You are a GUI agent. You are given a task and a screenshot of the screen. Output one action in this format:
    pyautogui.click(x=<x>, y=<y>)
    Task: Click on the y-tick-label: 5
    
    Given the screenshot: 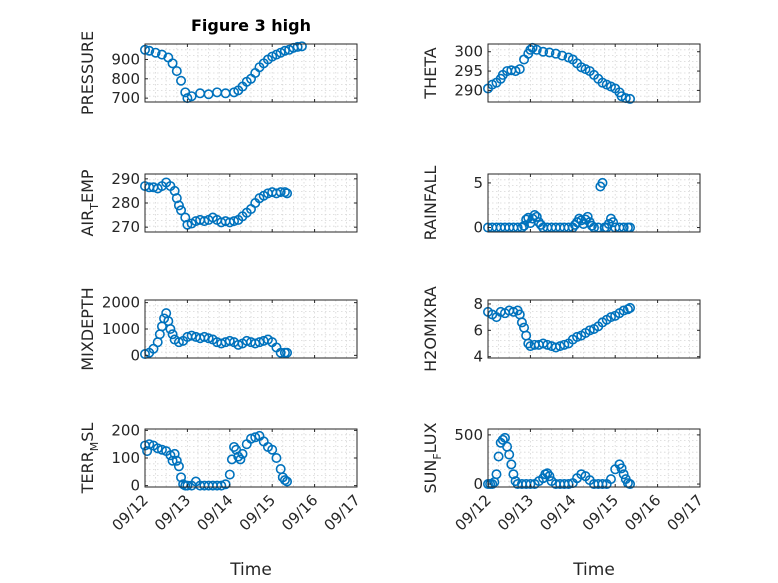 What is the action you would take?
    pyautogui.click(x=478, y=183)
    